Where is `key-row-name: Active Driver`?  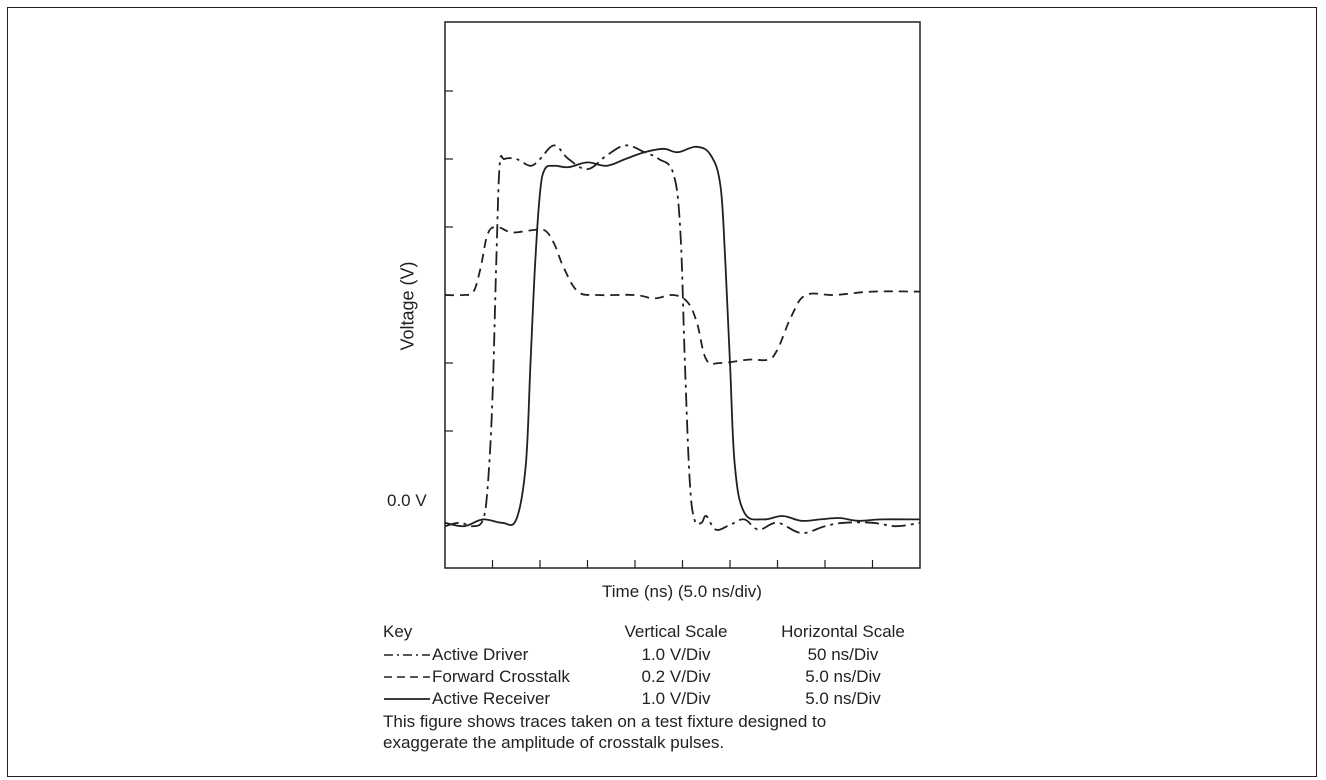
key-row-name: Active Driver is located at coordinates (480, 654).